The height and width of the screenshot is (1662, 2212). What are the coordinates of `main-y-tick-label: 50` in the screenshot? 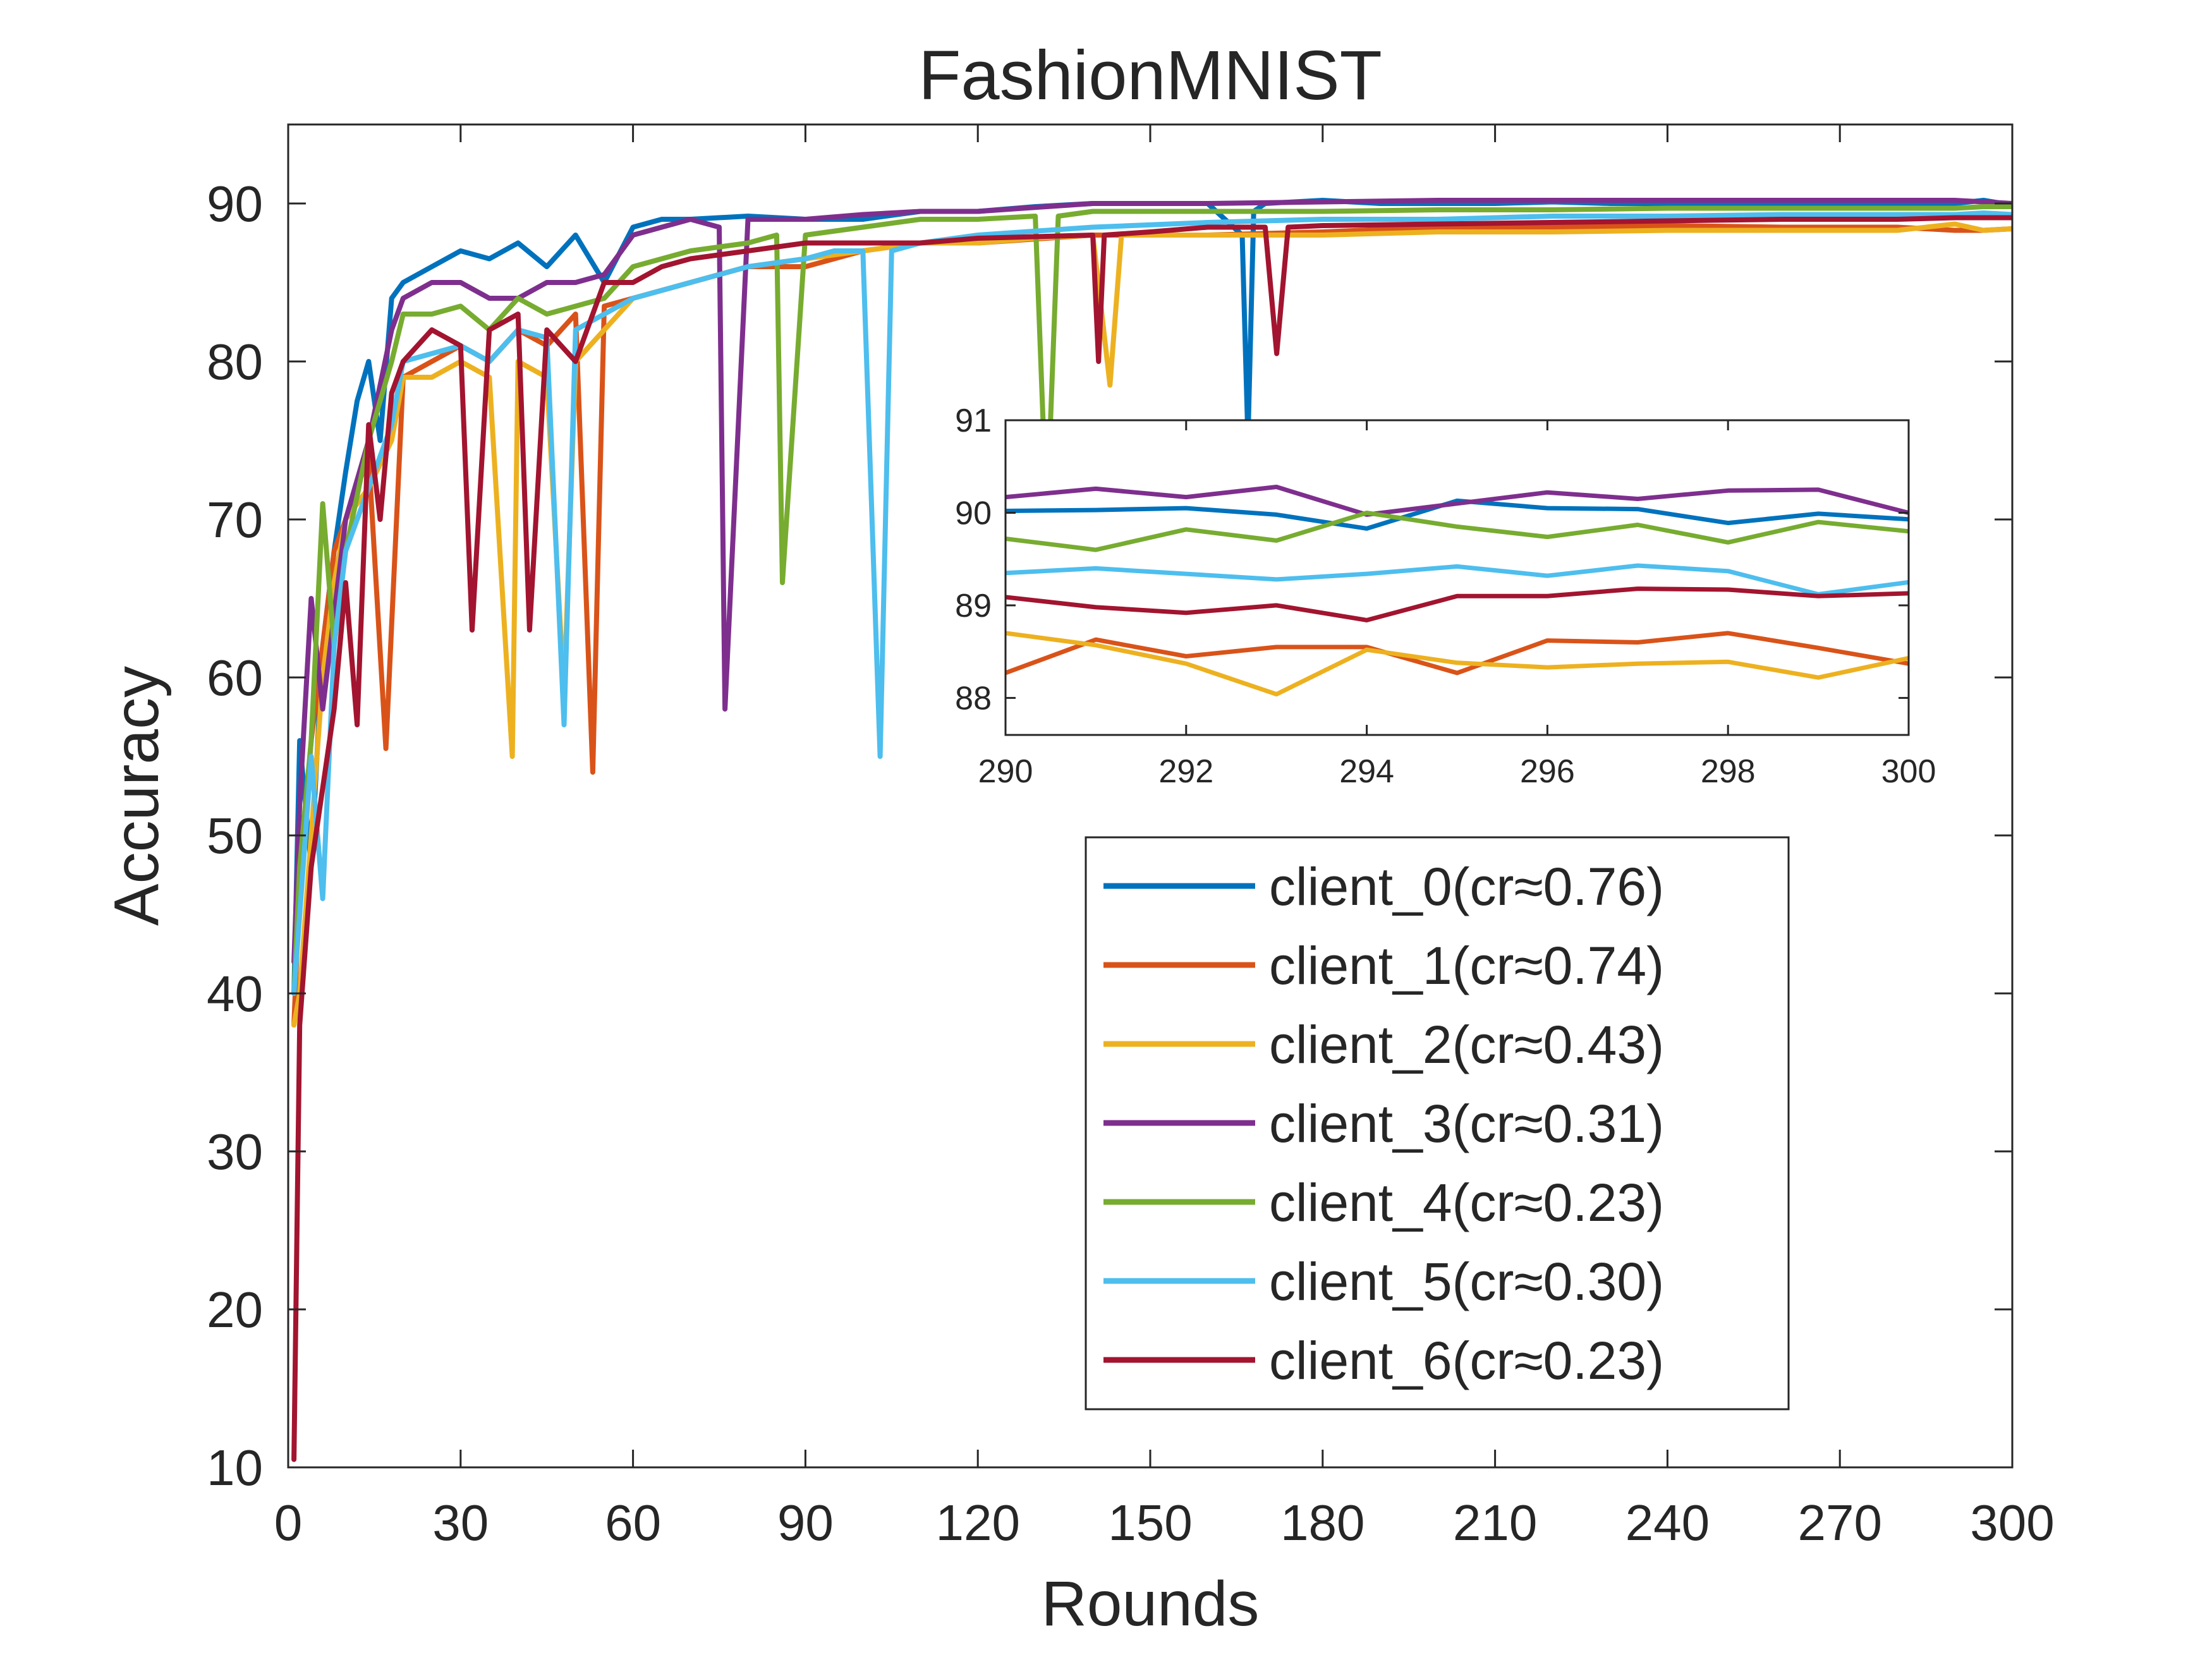 It's located at (235, 836).